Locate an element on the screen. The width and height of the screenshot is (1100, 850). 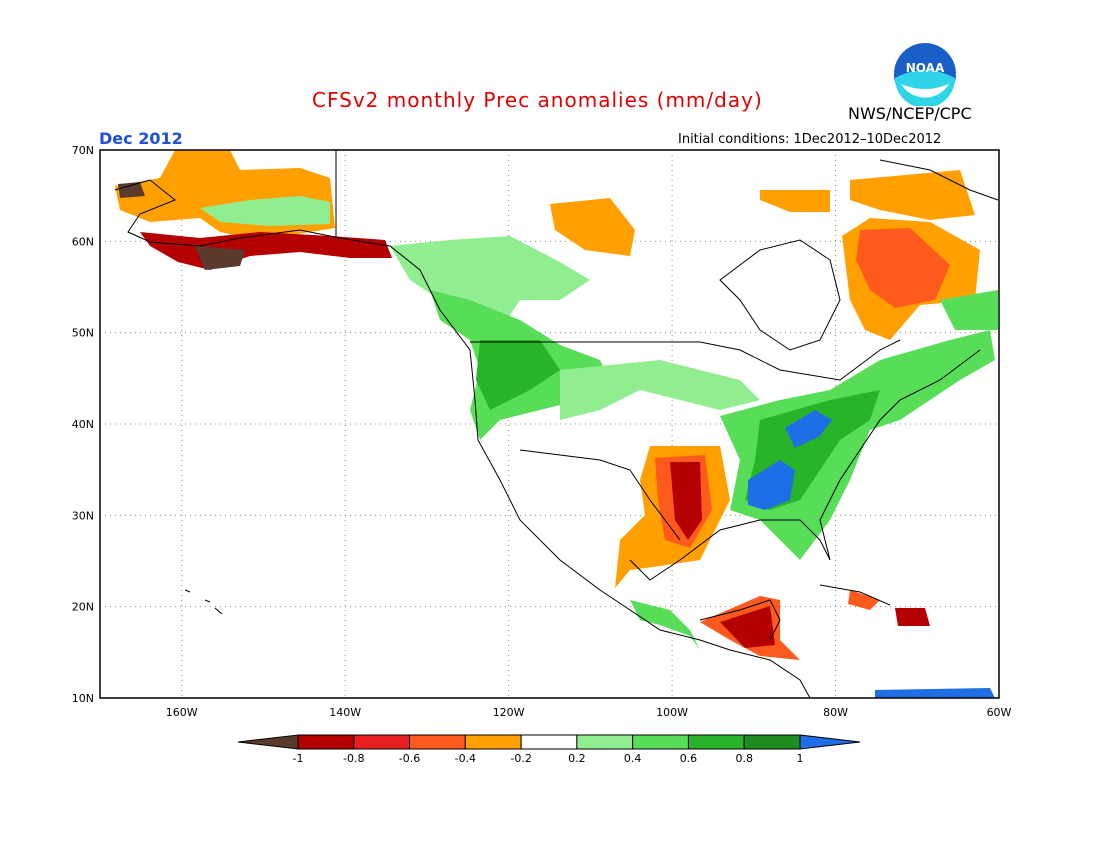
anomaly-alaska-south-coast is located at coordinates (266, 251).